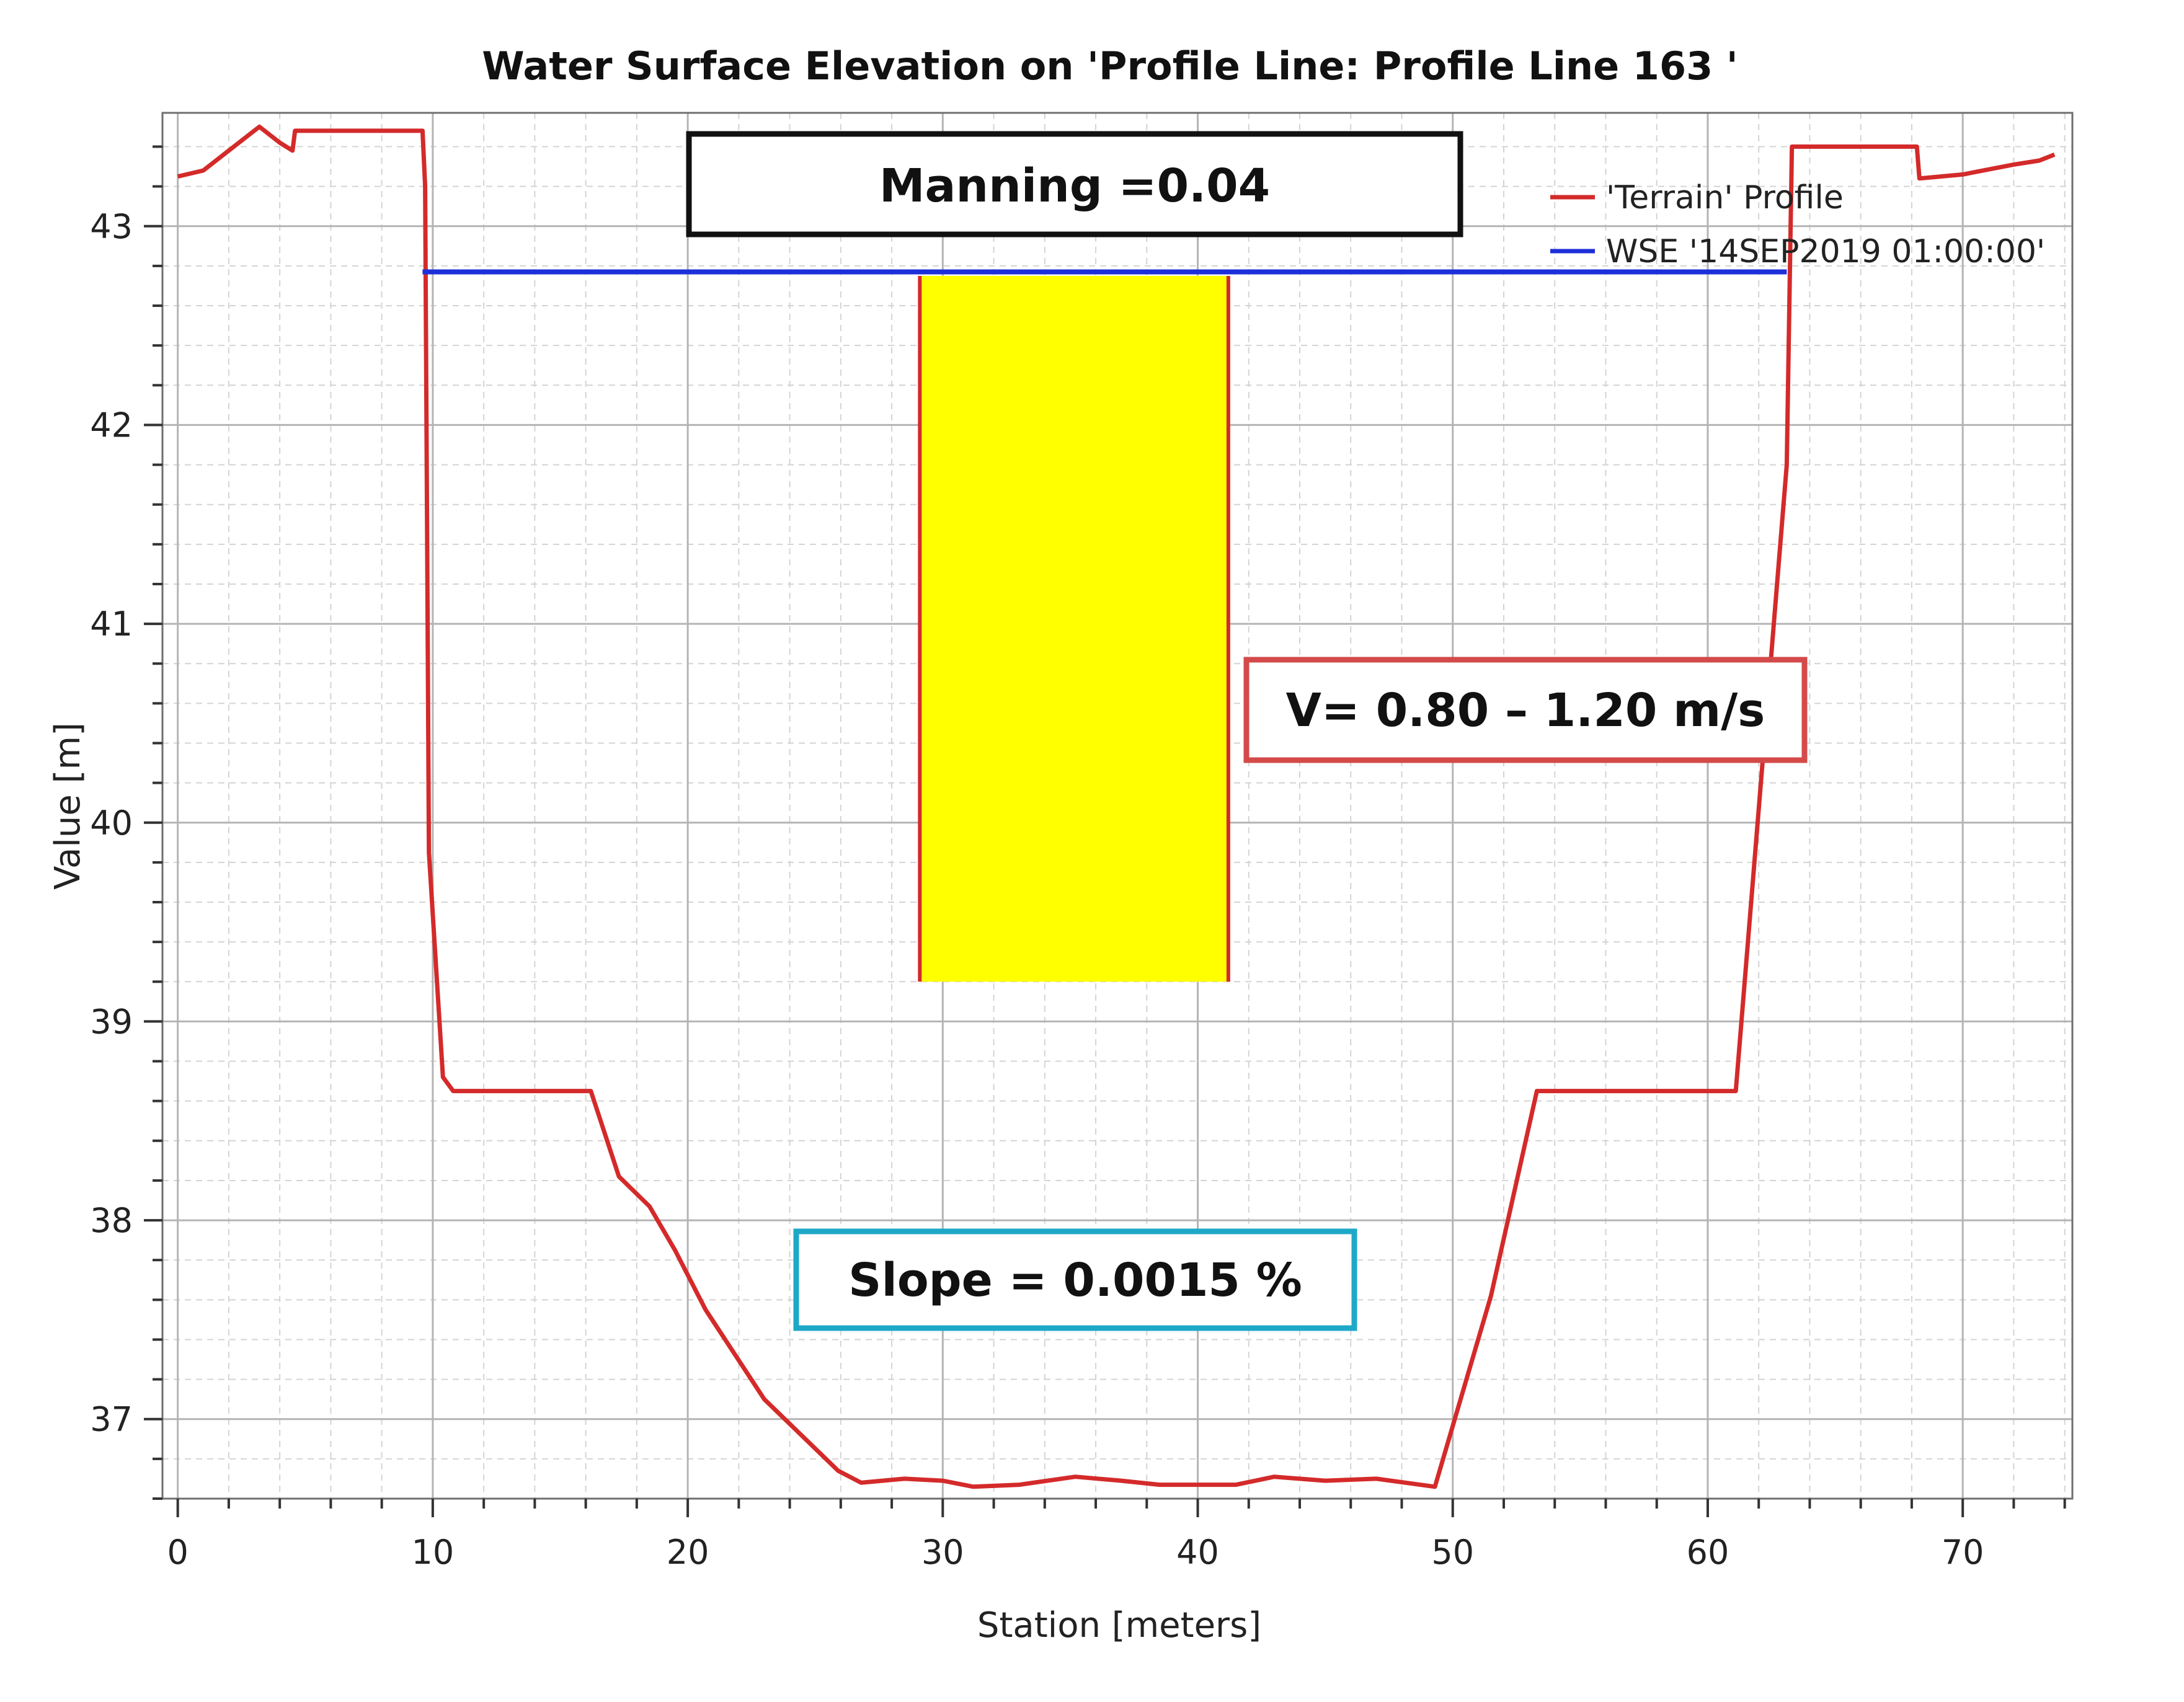 The height and width of the screenshot is (1702, 2184). I want to click on highlight-band-group, so click(1074, 628).